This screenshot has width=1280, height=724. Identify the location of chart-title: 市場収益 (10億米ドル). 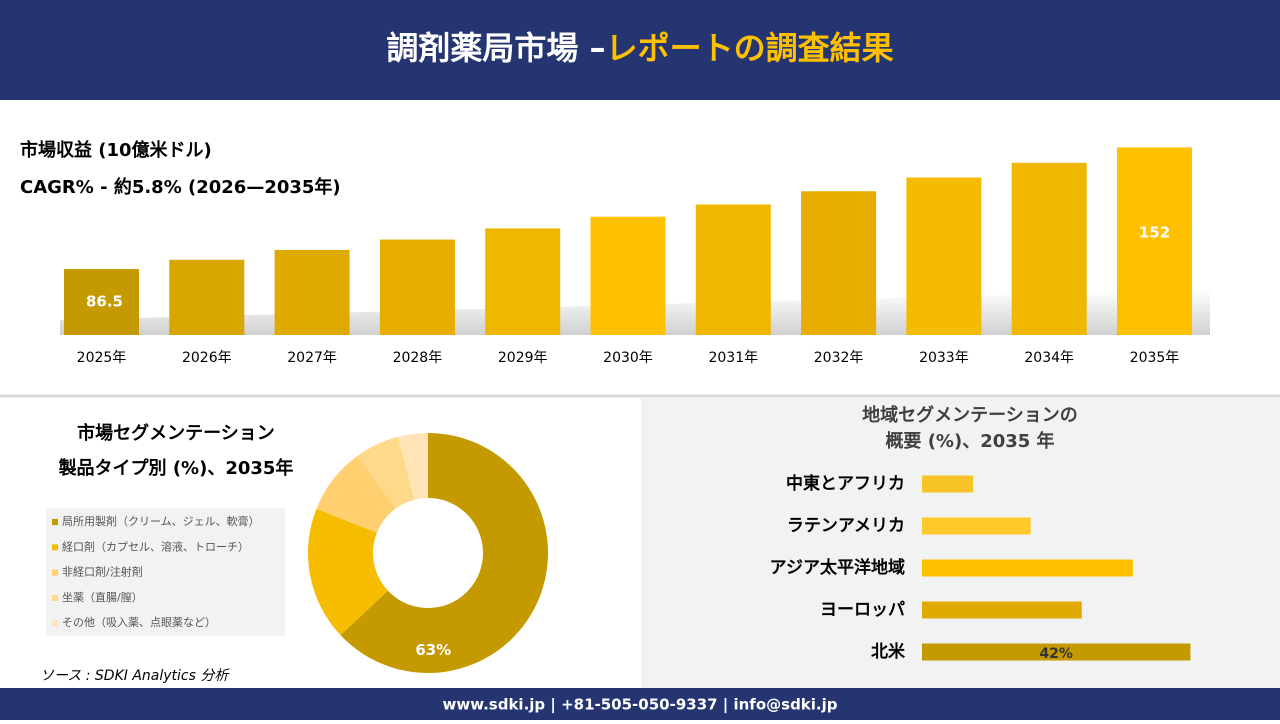
(116, 150).